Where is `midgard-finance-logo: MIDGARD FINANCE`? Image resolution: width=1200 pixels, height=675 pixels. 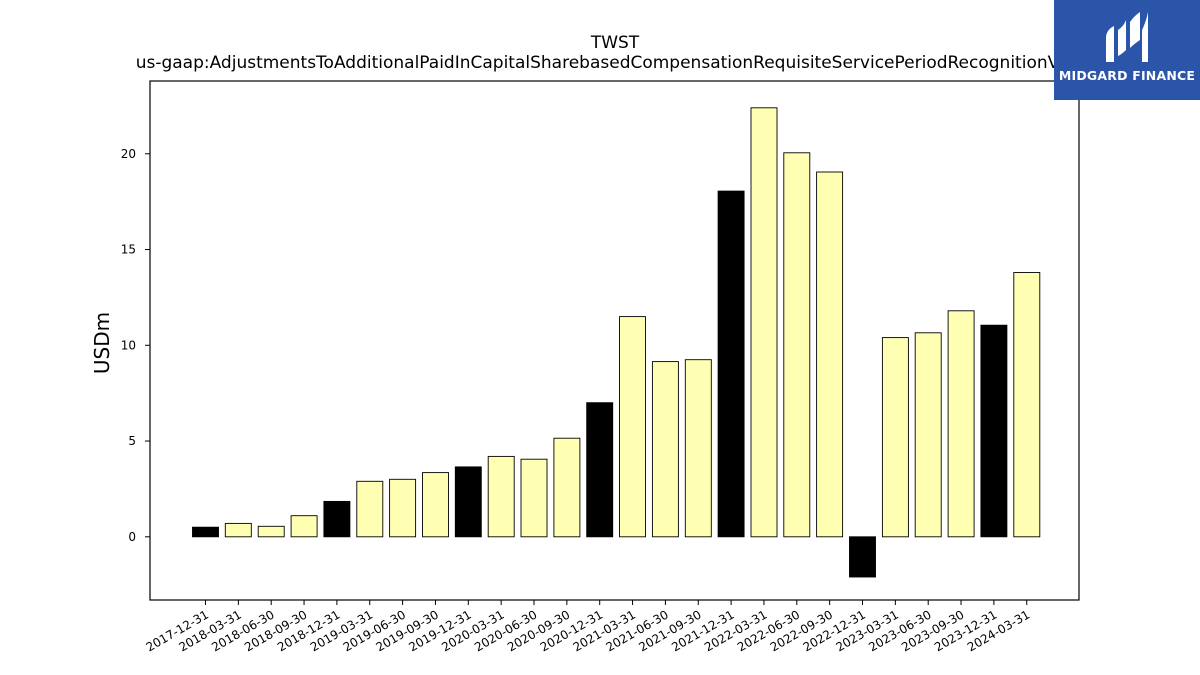
midgard-finance-logo: MIDGARD FINANCE is located at coordinates (1127, 50).